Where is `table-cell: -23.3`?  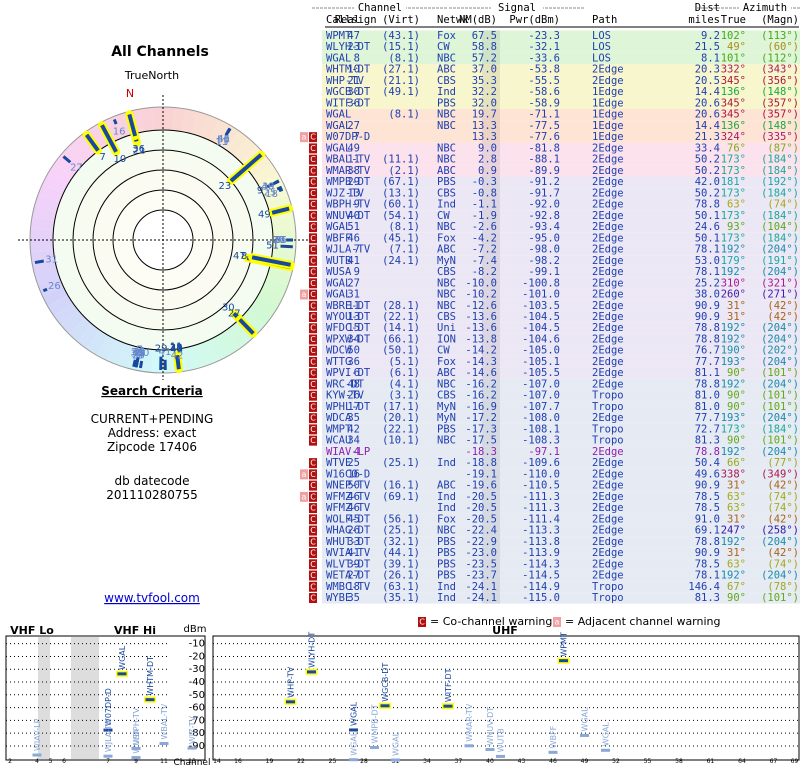 table-cell: -23.3 is located at coordinates (544, 36).